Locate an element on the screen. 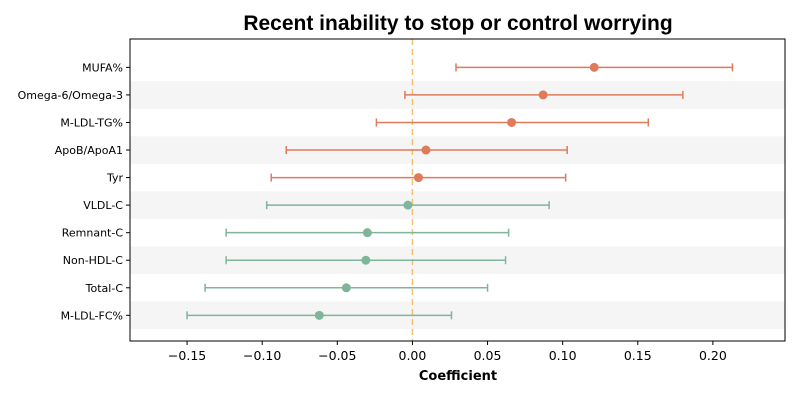 The image size is (800, 405). y-tick-label: Non-HDL-C is located at coordinates (93, 260).